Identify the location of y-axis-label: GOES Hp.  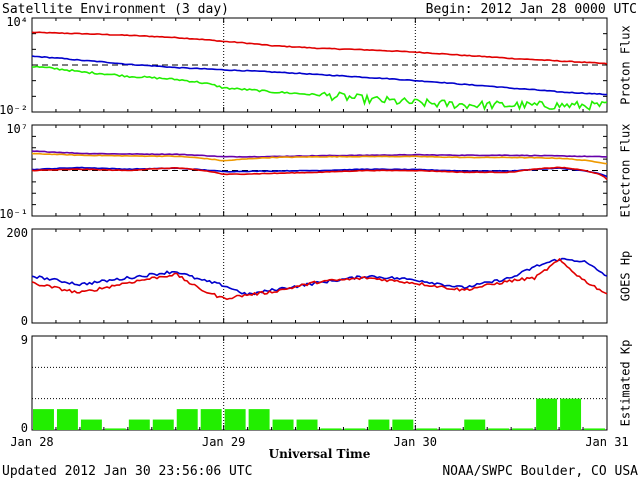
(626, 276).